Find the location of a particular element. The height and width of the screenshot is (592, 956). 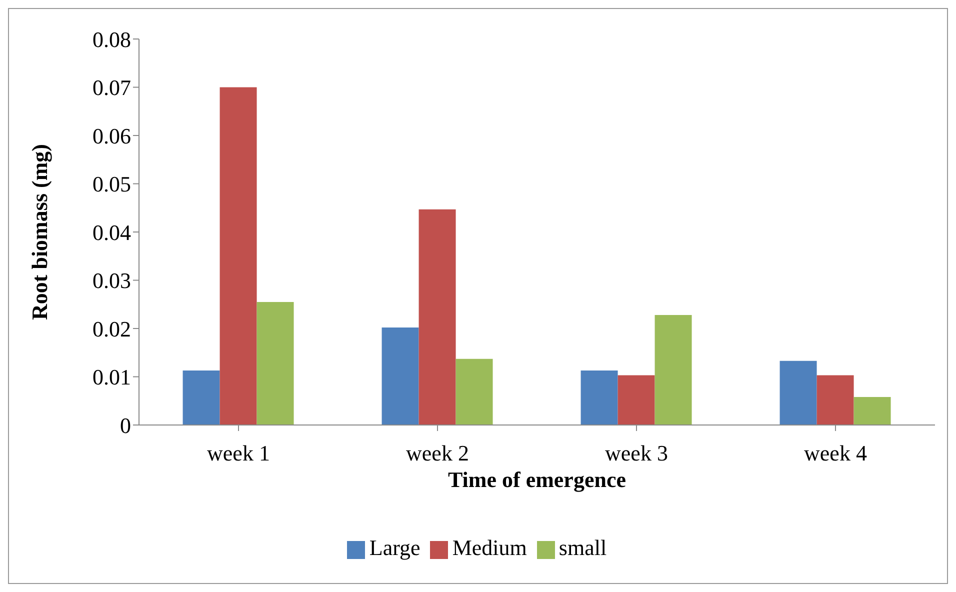

y-tick-label: 0.03 is located at coordinates (111, 281).